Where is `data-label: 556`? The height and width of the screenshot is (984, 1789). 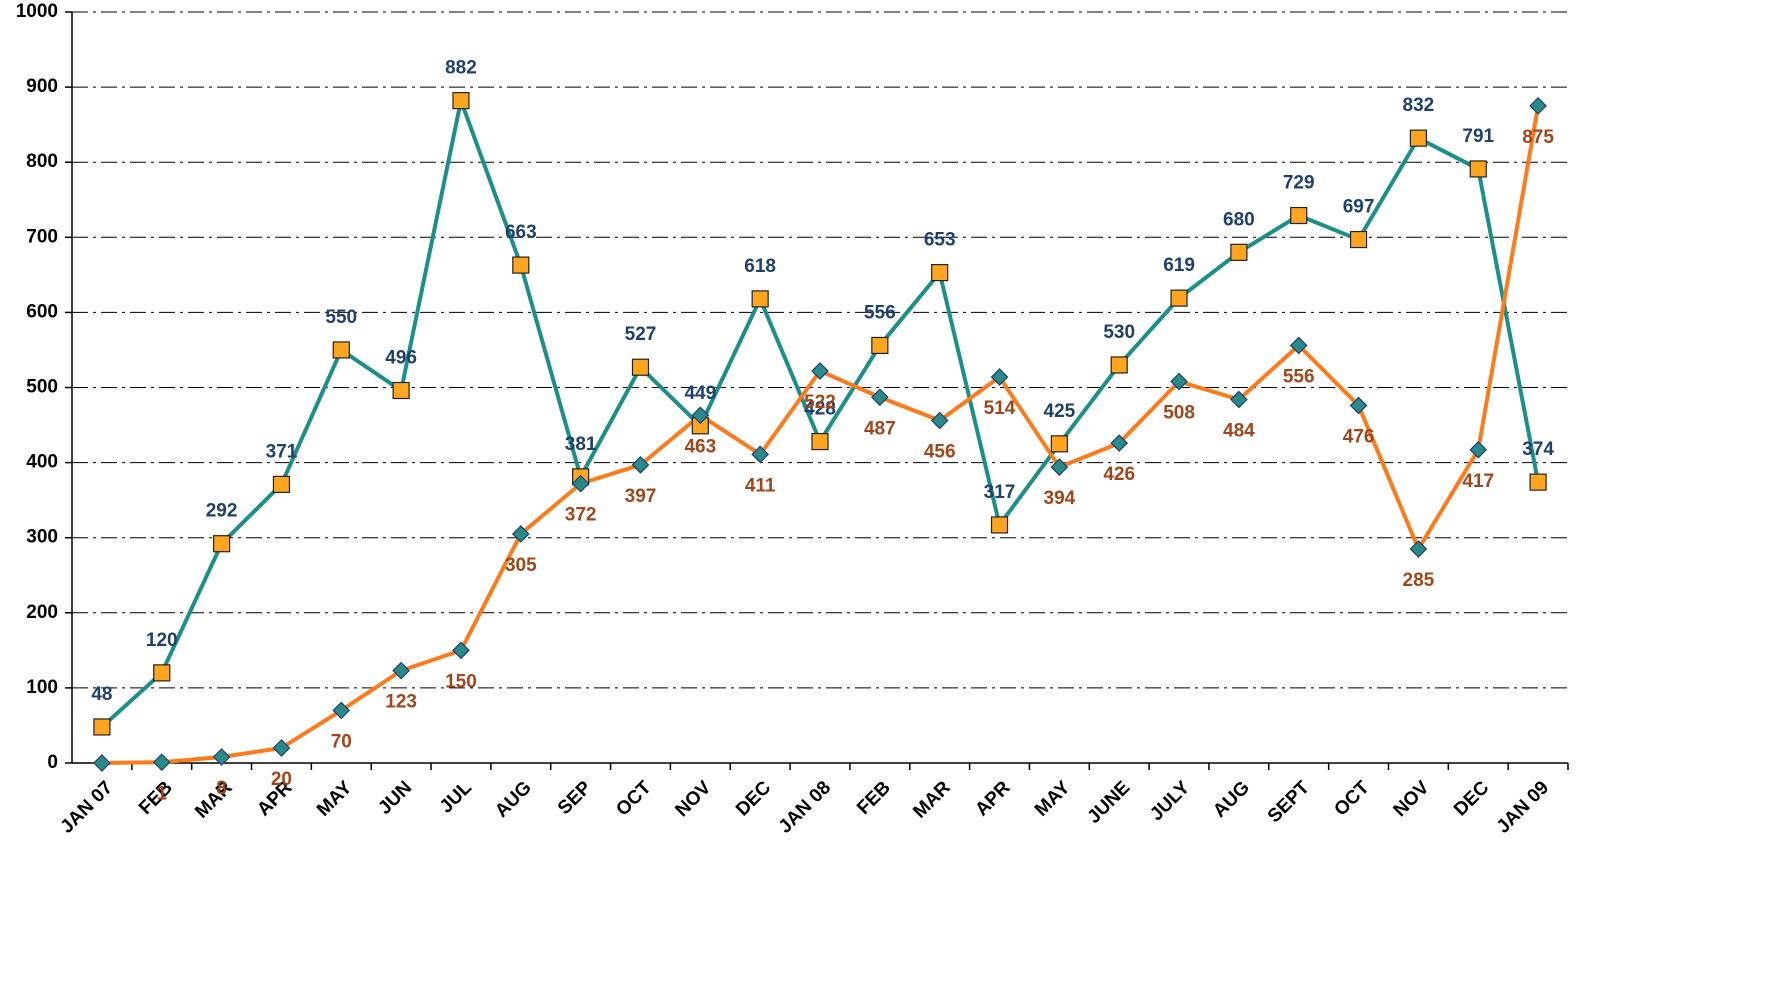
data-label: 556 is located at coordinates (1299, 376).